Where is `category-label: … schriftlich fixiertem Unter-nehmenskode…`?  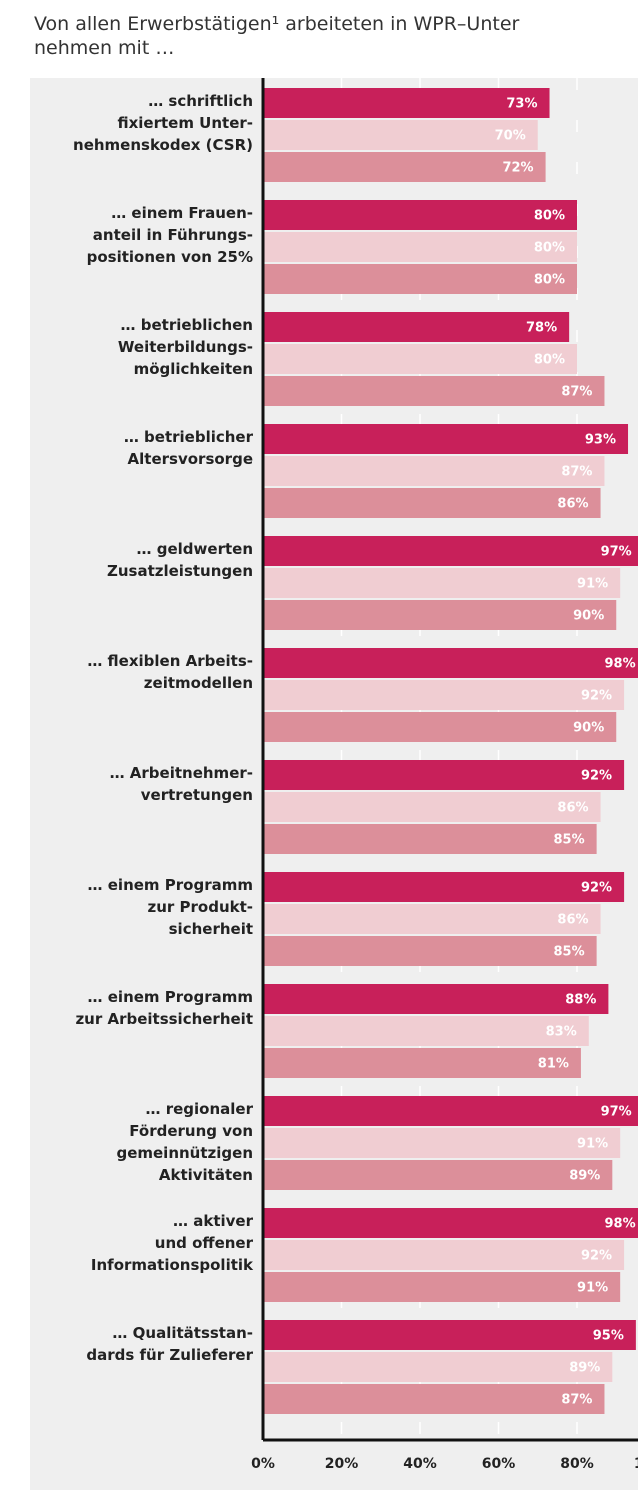 category-label: … schriftlich fixiertem Unter-nehmenskode… is located at coordinates (163, 123).